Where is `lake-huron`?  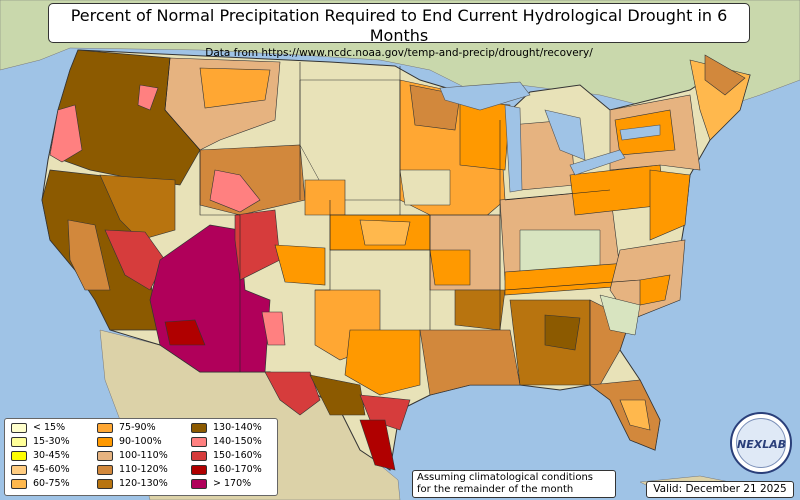 lake-huron is located at coordinates (565, 135).